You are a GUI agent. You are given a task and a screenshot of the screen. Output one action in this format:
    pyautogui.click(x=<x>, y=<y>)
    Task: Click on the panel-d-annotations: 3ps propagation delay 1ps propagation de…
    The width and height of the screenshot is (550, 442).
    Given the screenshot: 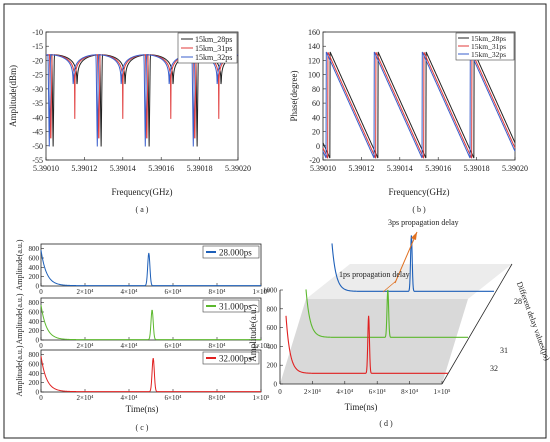 What is the action you would take?
    pyautogui.click(x=399, y=255)
    